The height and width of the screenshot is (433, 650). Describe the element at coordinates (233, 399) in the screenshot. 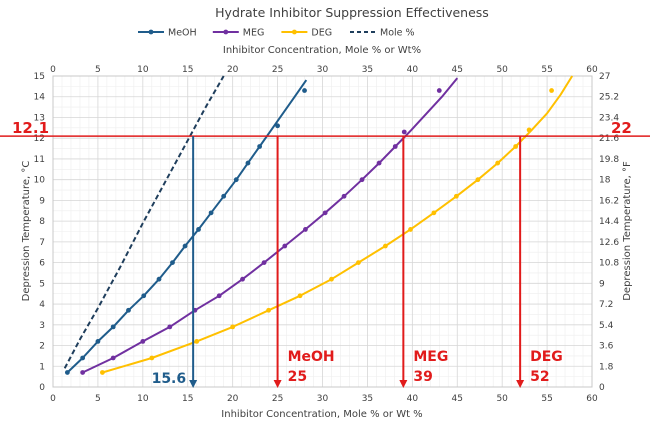

I see `x-tick-label-bottom: 20` at that location.